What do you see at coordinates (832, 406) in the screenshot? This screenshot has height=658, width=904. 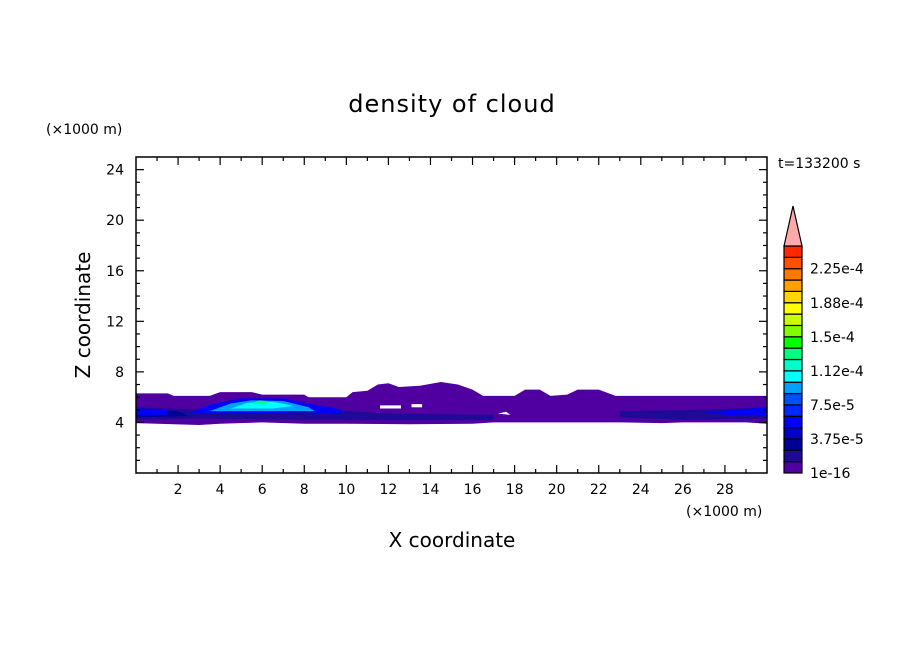 I see `colorbar-tick-label: 7.5e-5` at bounding box center [832, 406].